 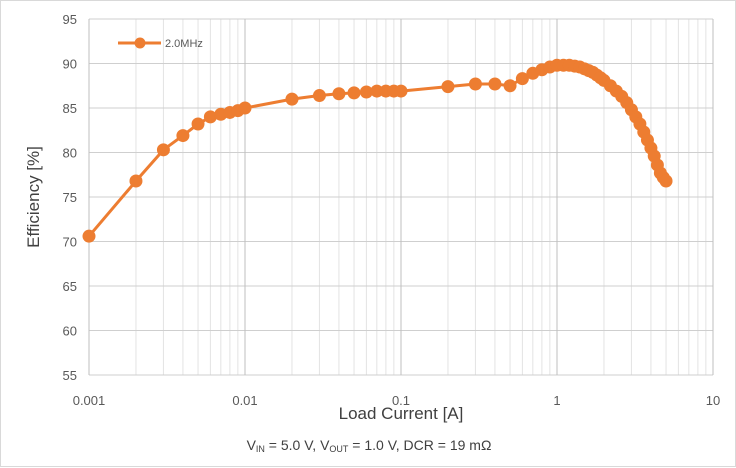 I want to click on legend: 2.0MHz, so click(x=160, y=43).